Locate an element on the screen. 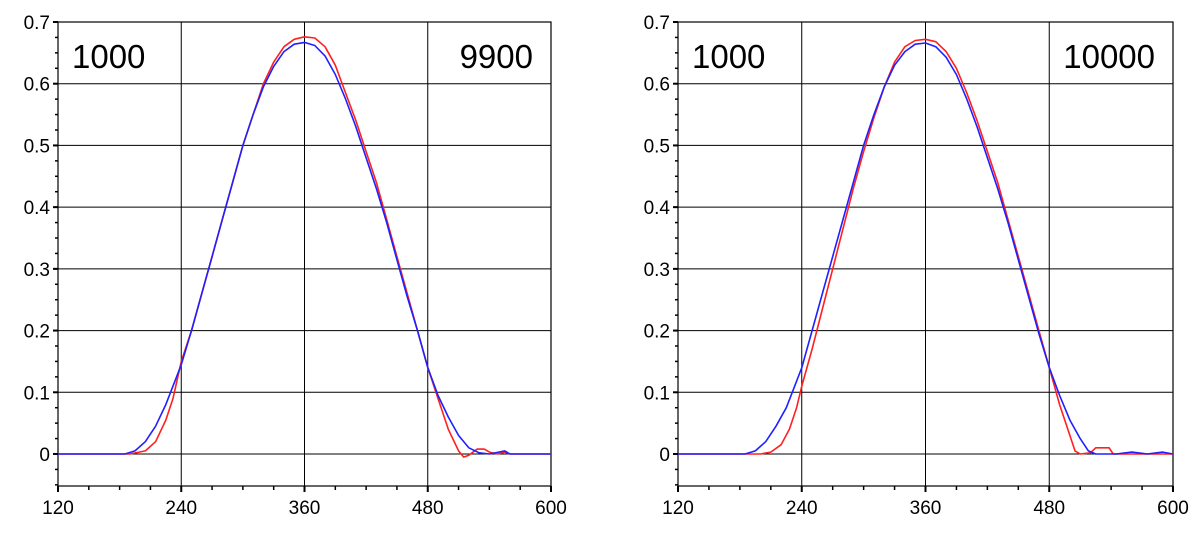  annotation-top-right: 9900 is located at coordinates (496, 56).